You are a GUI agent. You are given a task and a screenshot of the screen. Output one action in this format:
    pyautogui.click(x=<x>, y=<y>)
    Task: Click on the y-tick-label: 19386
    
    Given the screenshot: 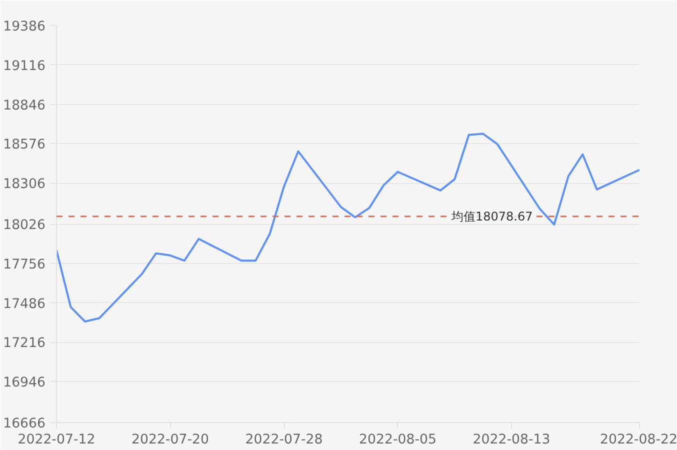 What is the action you would take?
    pyautogui.click(x=24, y=27)
    